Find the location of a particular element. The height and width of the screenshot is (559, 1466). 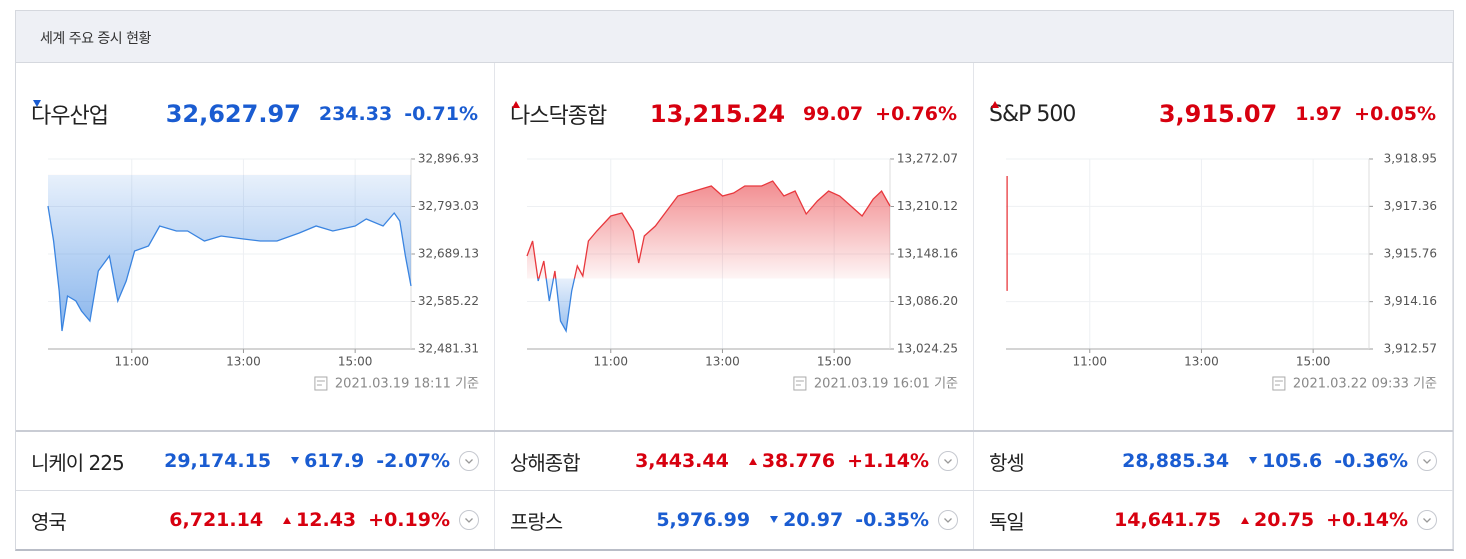

y-tick-label: 13,148.16 is located at coordinates (927, 254).